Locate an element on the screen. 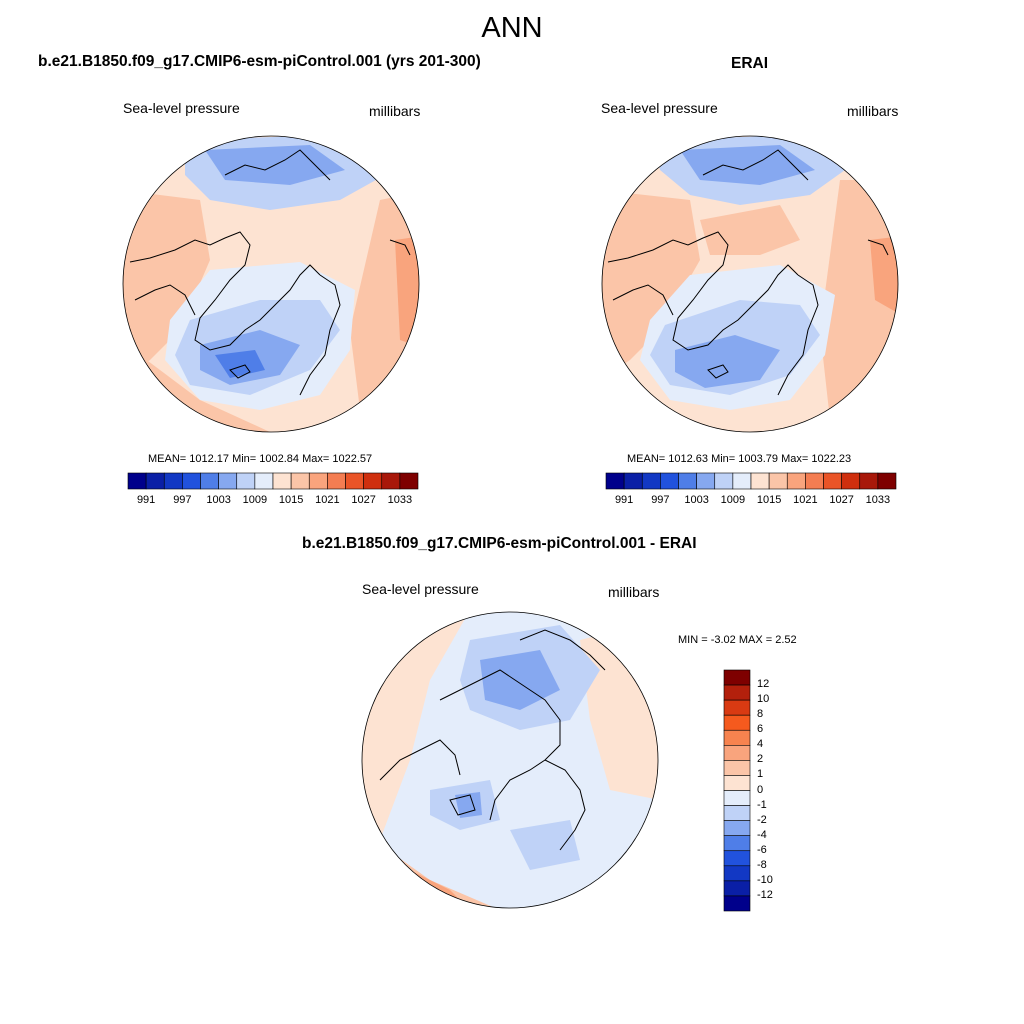 This screenshot has width=1024, height=1024. obs-colorbar-tick-label: 1015 is located at coordinates (769, 500).